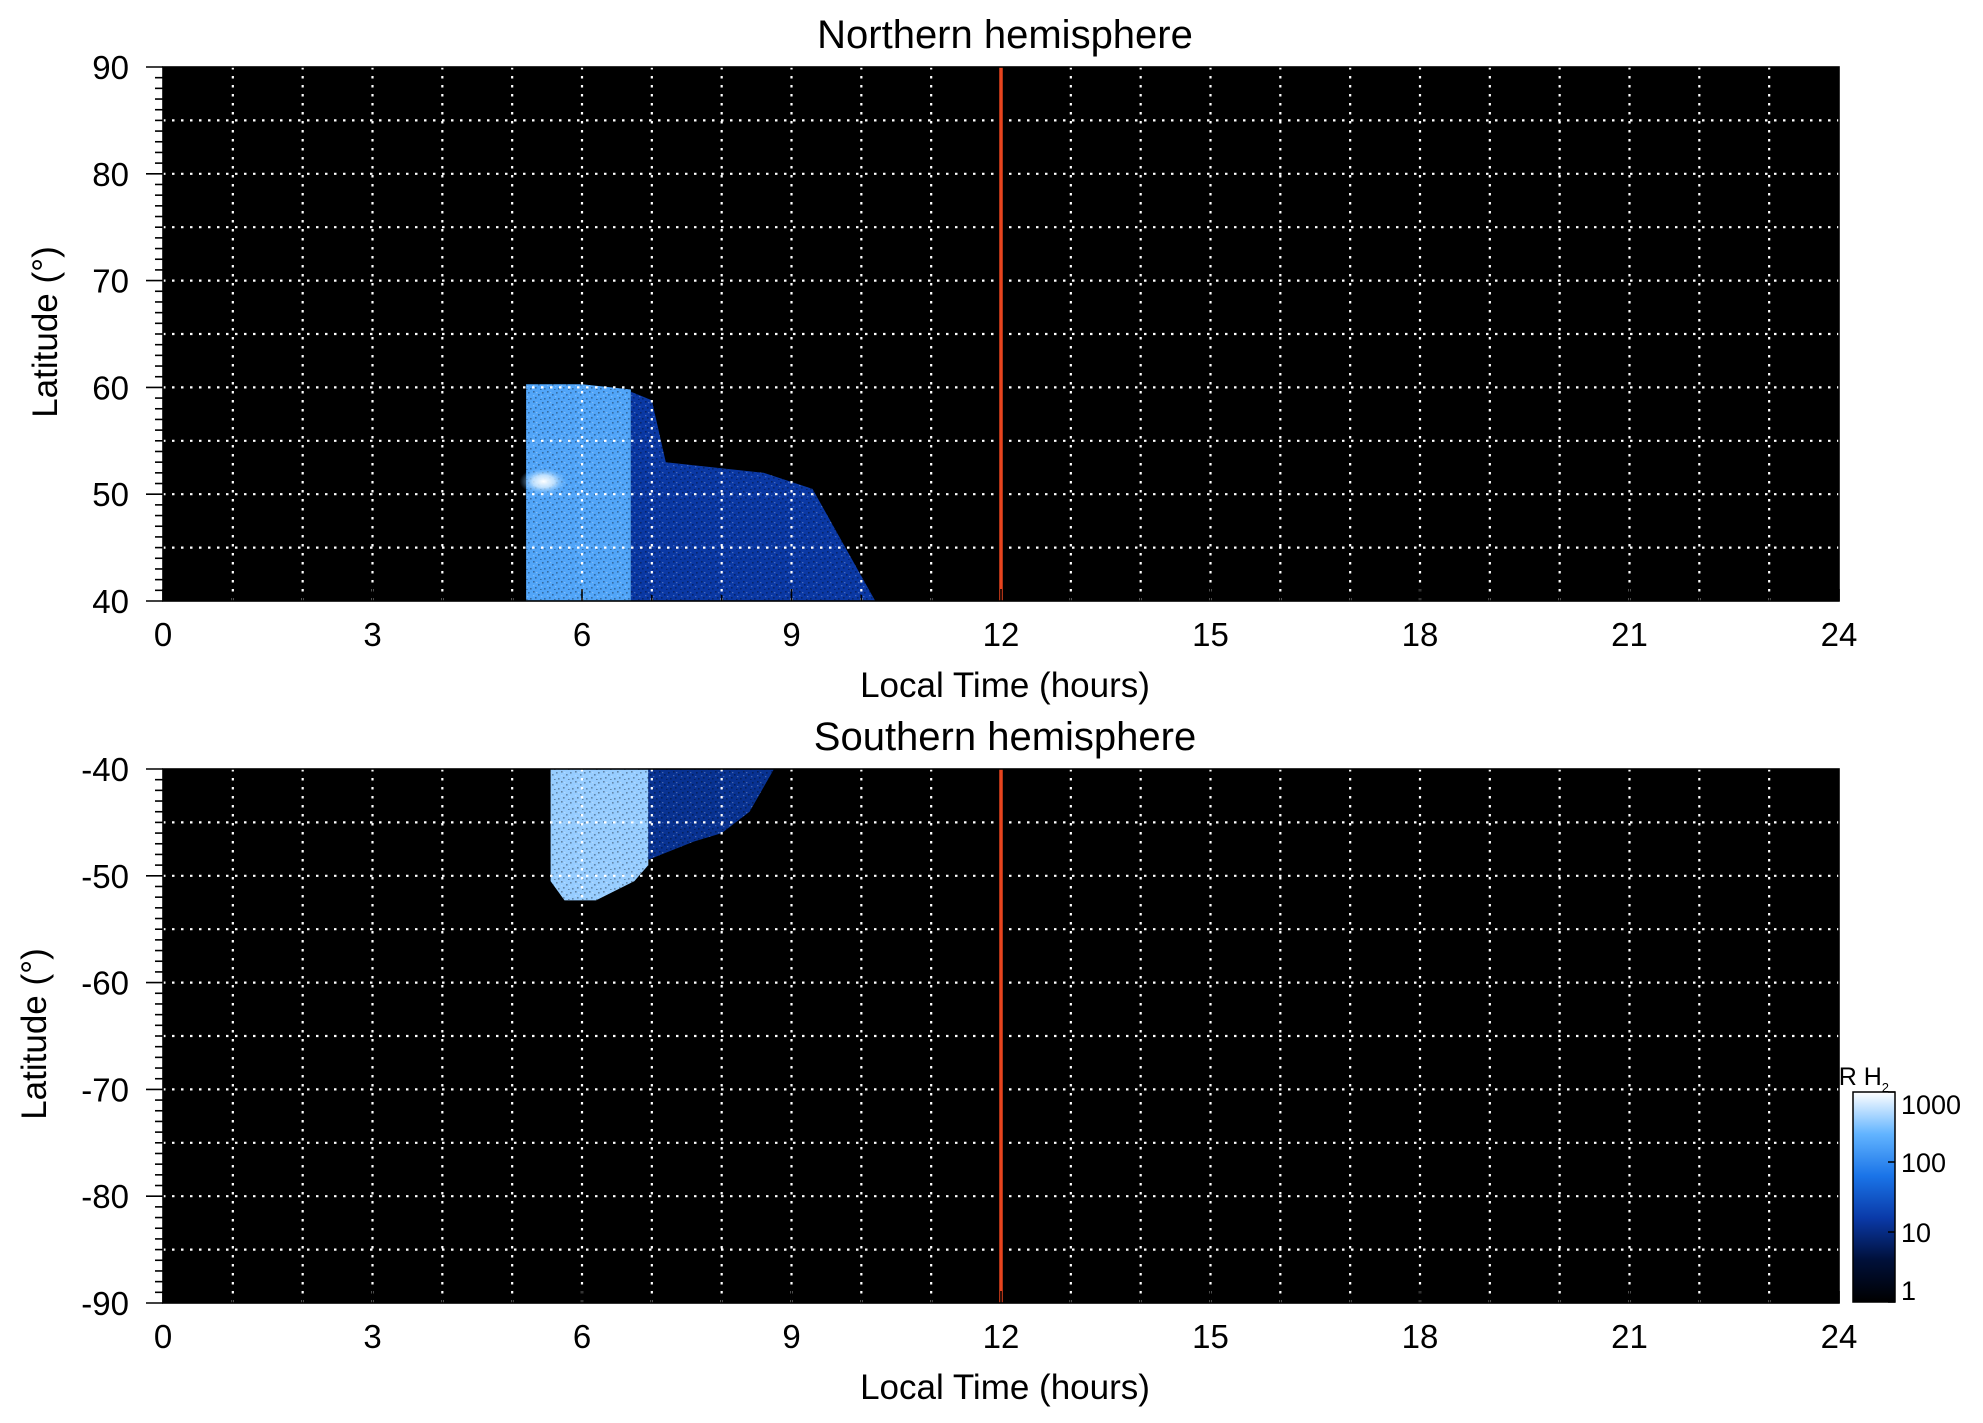 The height and width of the screenshot is (1423, 1983). What do you see at coordinates (105, 876) in the screenshot?
I see `y-tick-label: -50` at bounding box center [105, 876].